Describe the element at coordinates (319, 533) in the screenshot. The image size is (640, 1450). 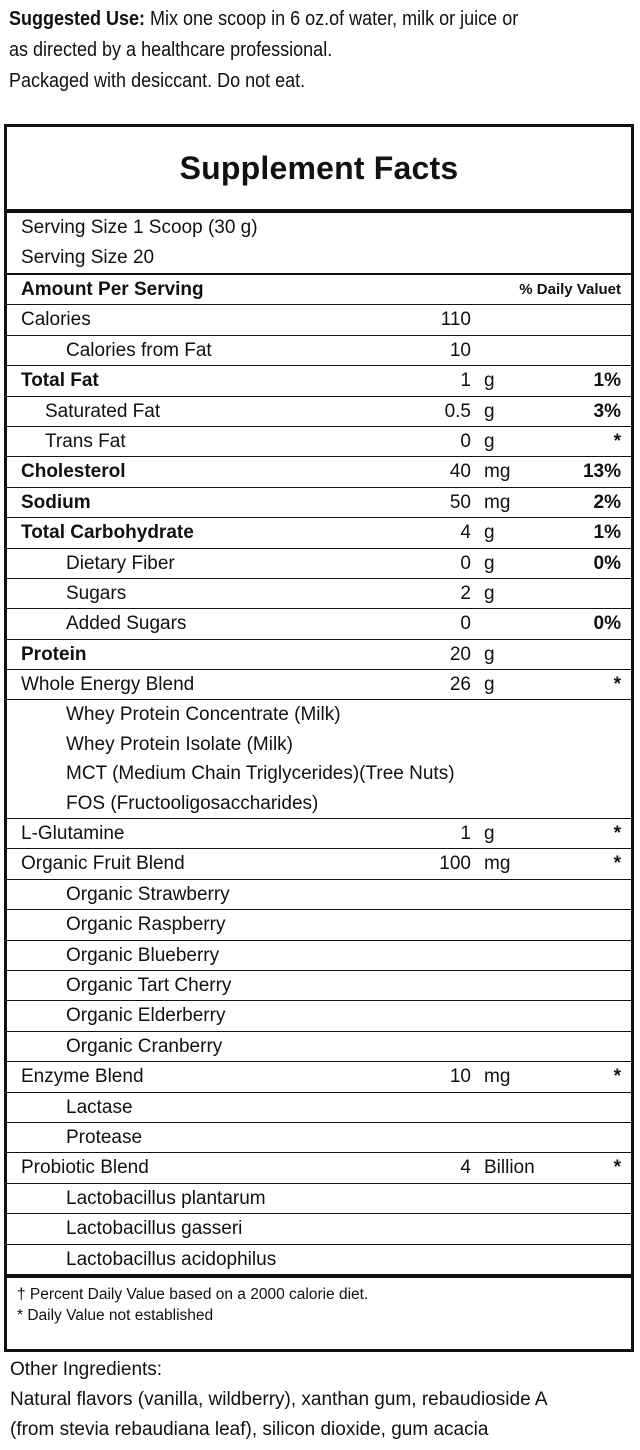
I see `nutrient-row: Total Carbohydrate 4 g 1%` at that location.